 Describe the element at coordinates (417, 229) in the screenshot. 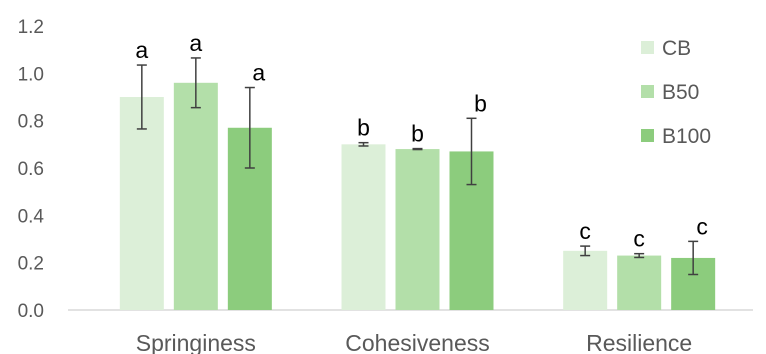

I see `bar-b50-cohesiveness` at that location.